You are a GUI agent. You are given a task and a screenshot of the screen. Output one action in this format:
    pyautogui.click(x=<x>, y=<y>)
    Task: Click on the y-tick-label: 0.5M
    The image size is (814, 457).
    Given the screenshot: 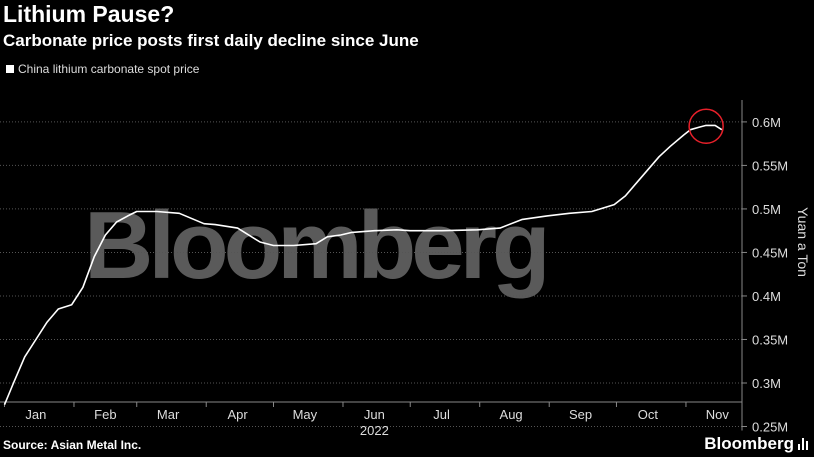 What is the action you would take?
    pyautogui.click(x=766, y=209)
    